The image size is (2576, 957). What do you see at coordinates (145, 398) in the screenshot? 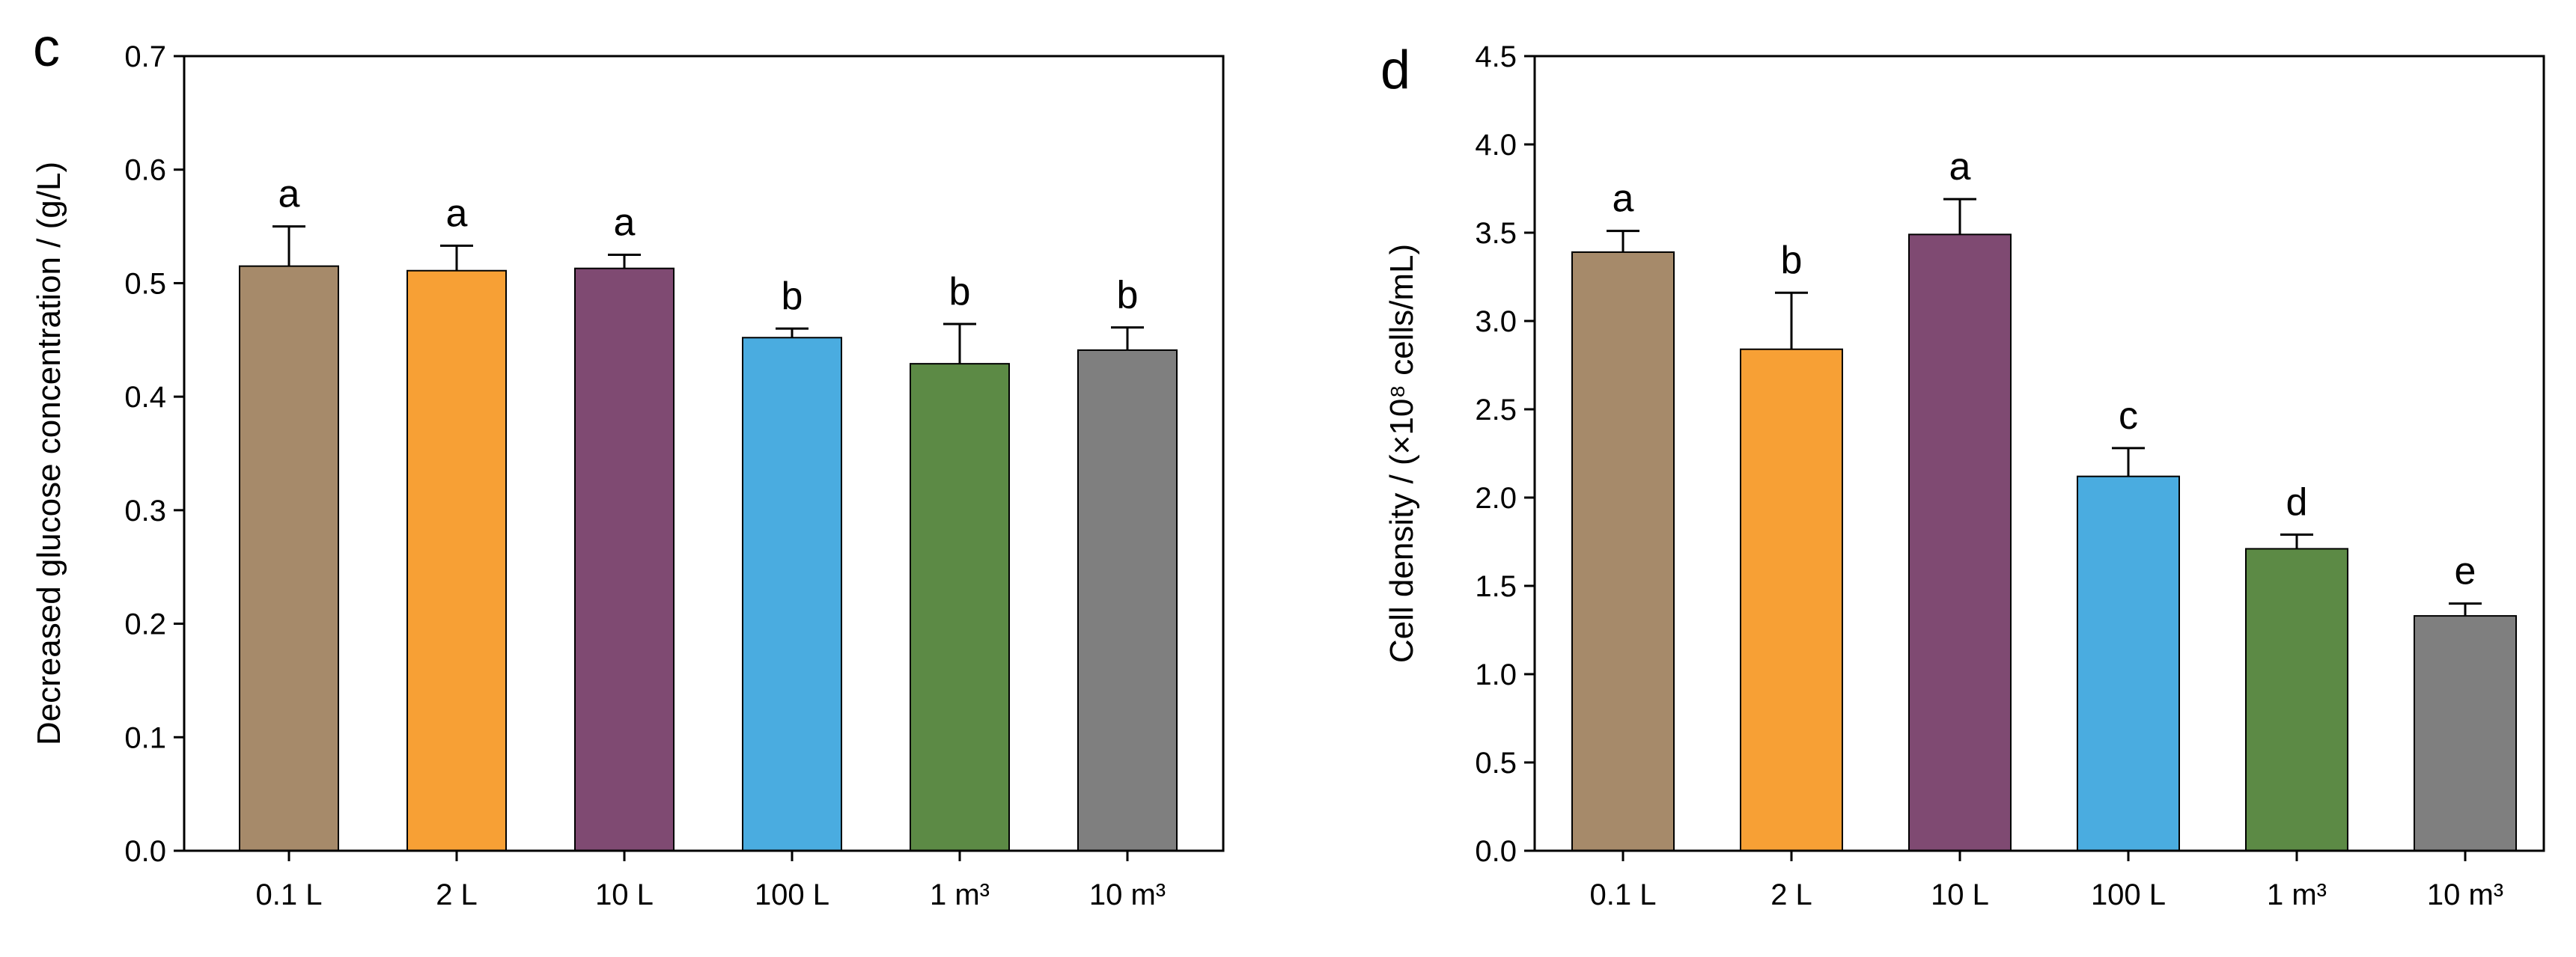
I see `y-tick-label: 0.4` at bounding box center [145, 398].